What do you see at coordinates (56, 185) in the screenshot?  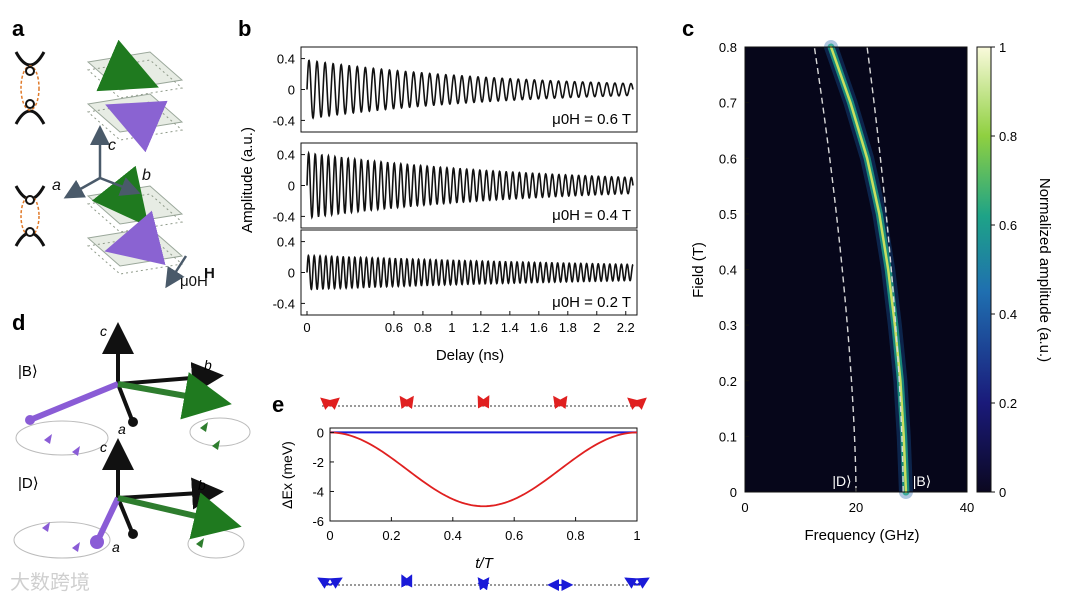 I see `axis-a-label: a` at bounding box center [56, 185].